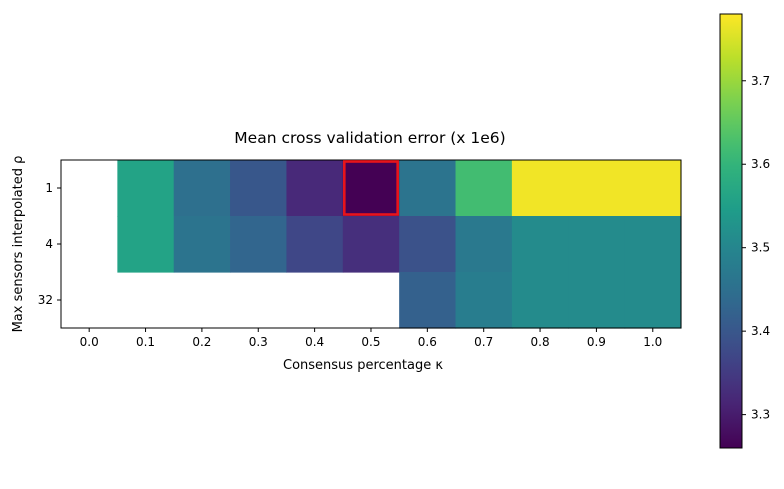 This screenshot has height=489, width=784. I want to click on x-tick-label: 0.4, so click(314, 342).